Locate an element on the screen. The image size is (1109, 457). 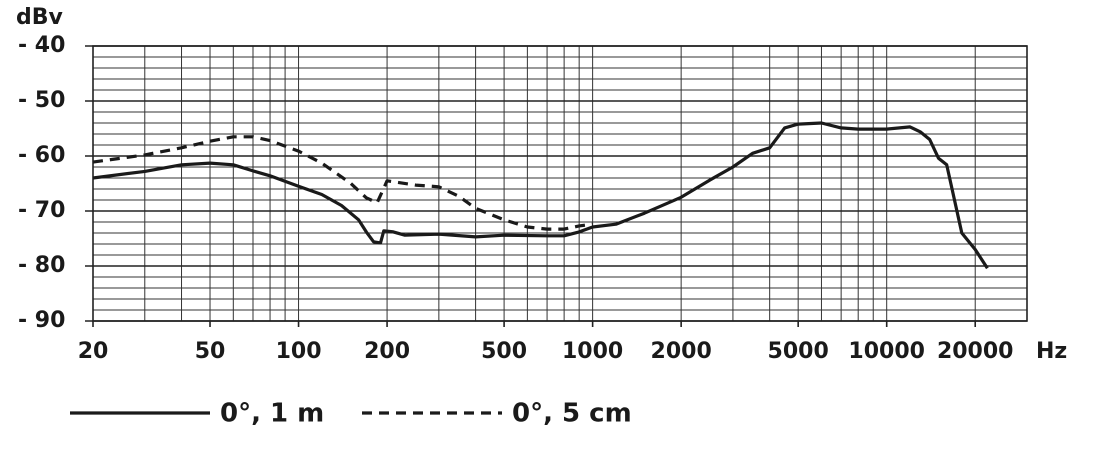
x-tick-label: 1000 is located at coordinates (592, 351).